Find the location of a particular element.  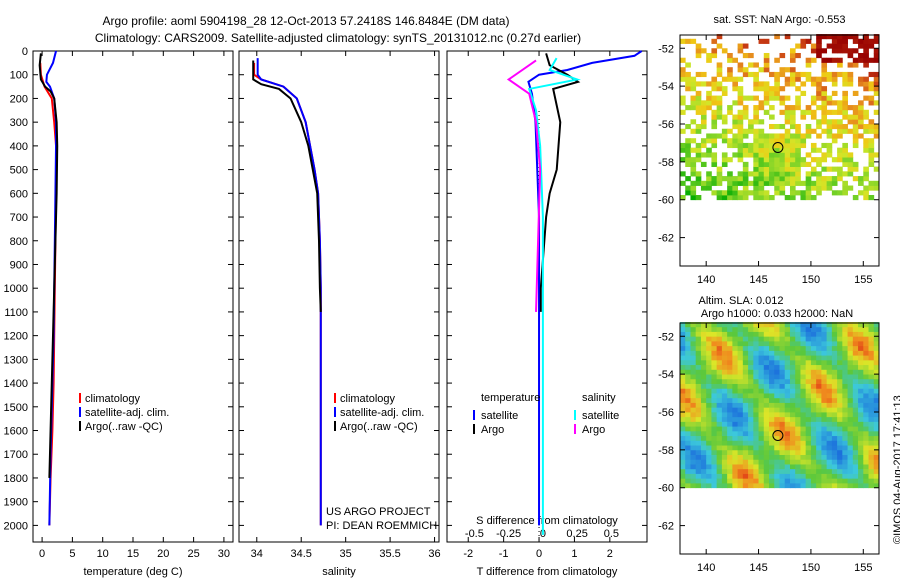

watermark: ©IMOS 04-Aug-2017 17:41:13 is located at coordinates (896, 469).